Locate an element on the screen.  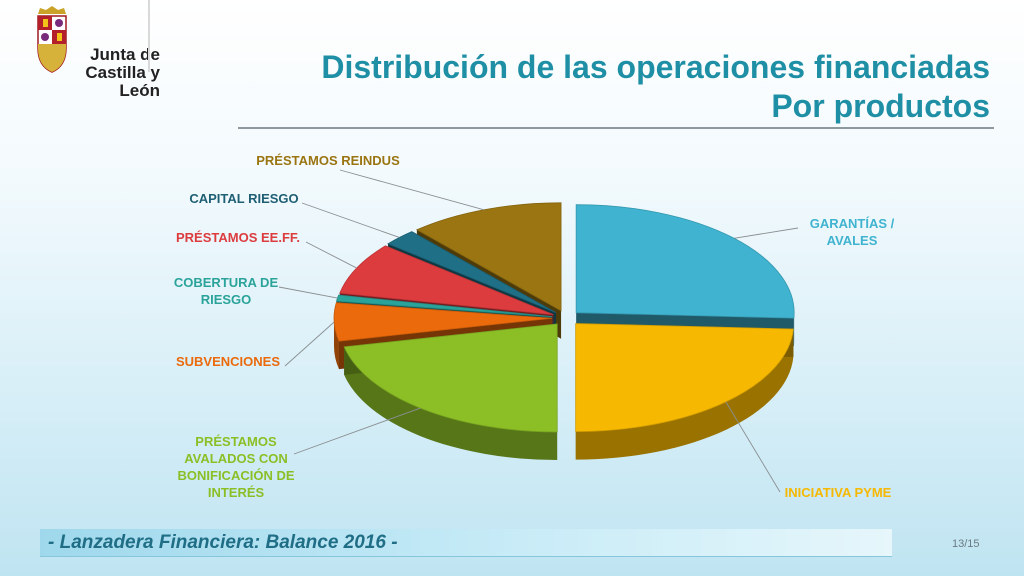
footer-bar is located at coordinates (466, 543).